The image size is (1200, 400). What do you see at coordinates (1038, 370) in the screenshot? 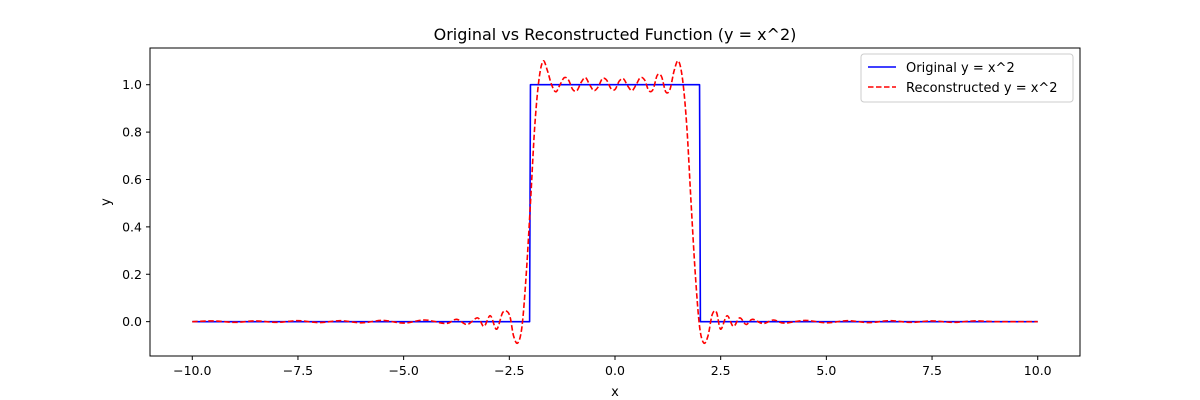
I see `x-tick-label: 10.0` at bounding box center [1038, 370].